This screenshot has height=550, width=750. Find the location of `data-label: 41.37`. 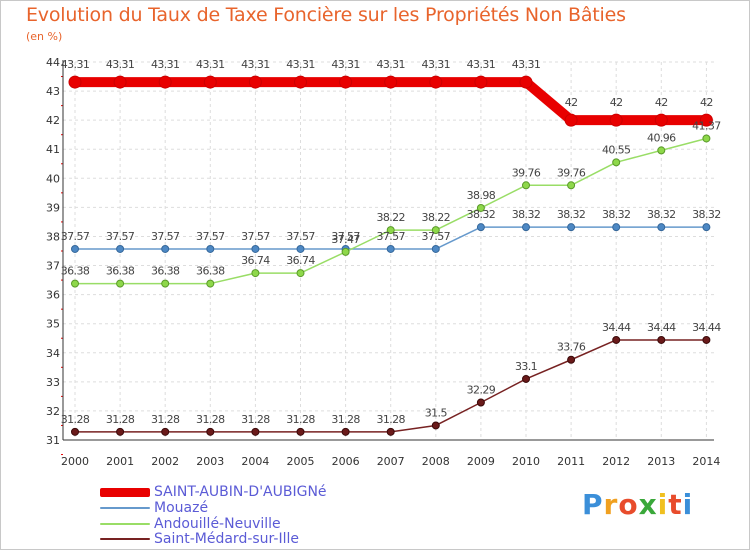

data-label: 41.37 is located at coordinates (706, 125).